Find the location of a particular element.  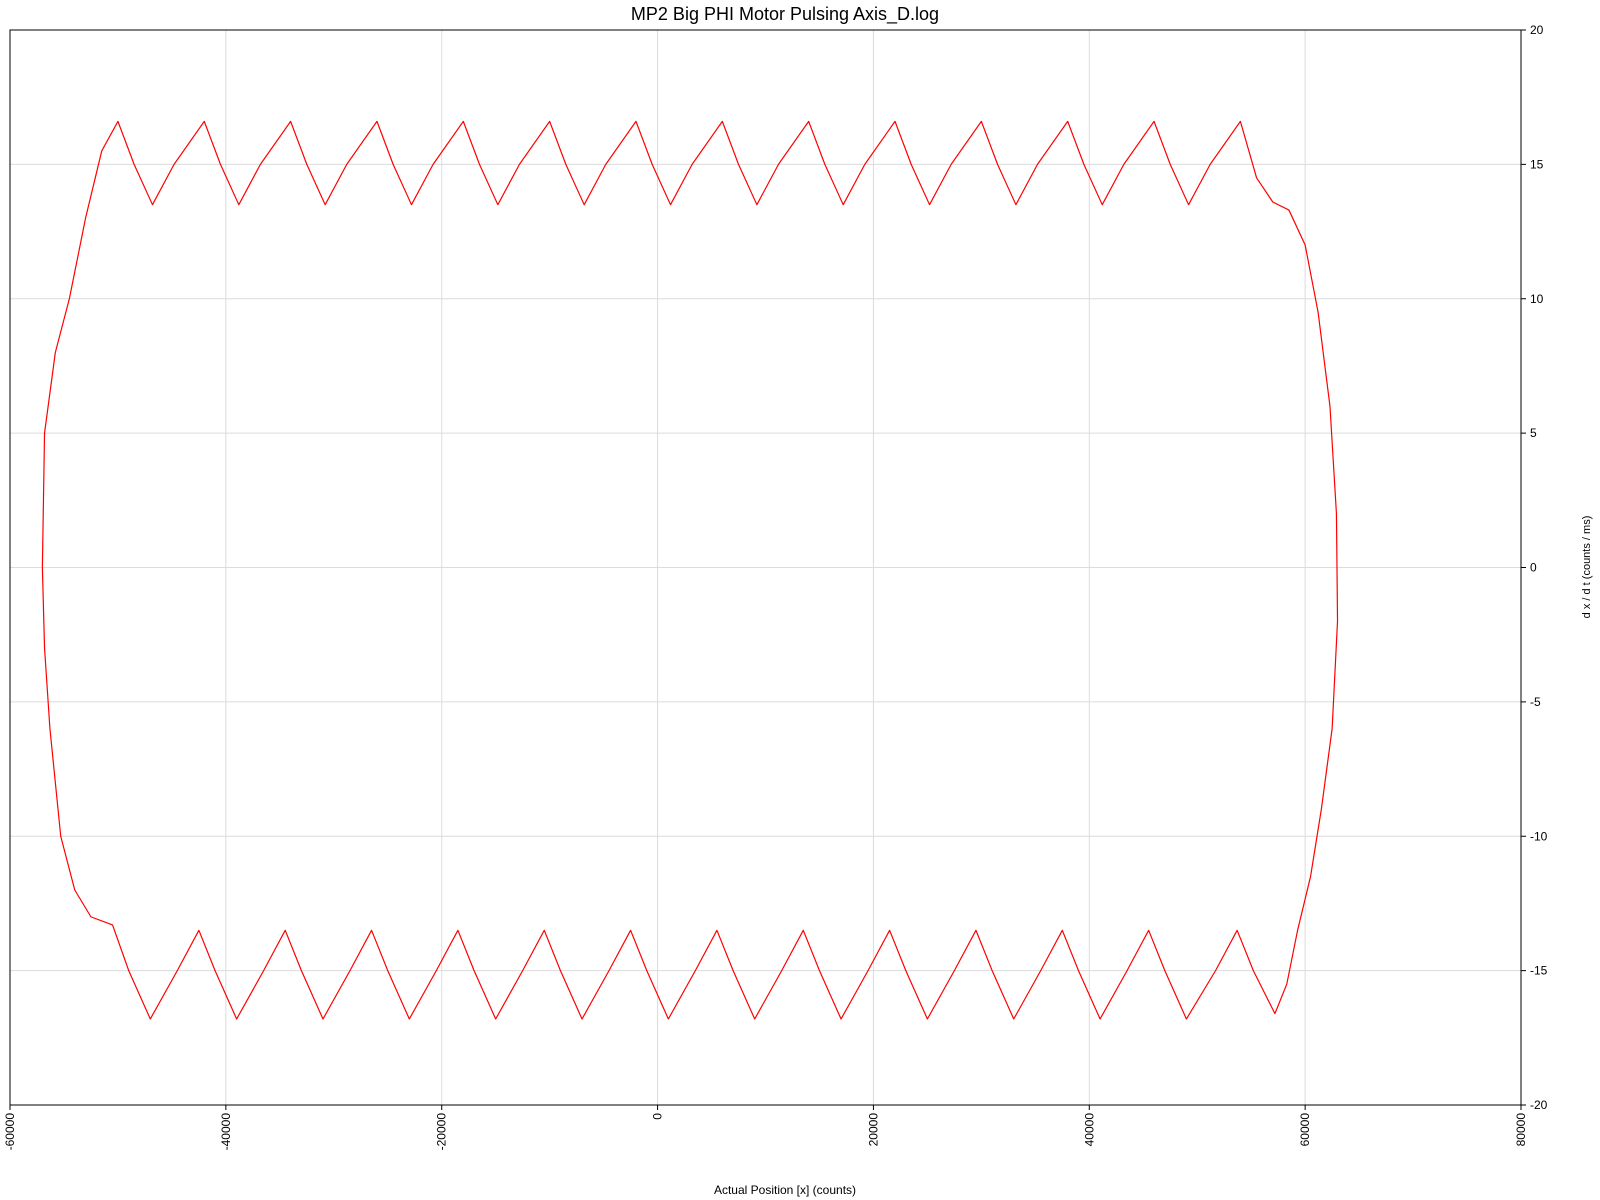

y-tick-label: 5 is located at coordinates (1533, 433).